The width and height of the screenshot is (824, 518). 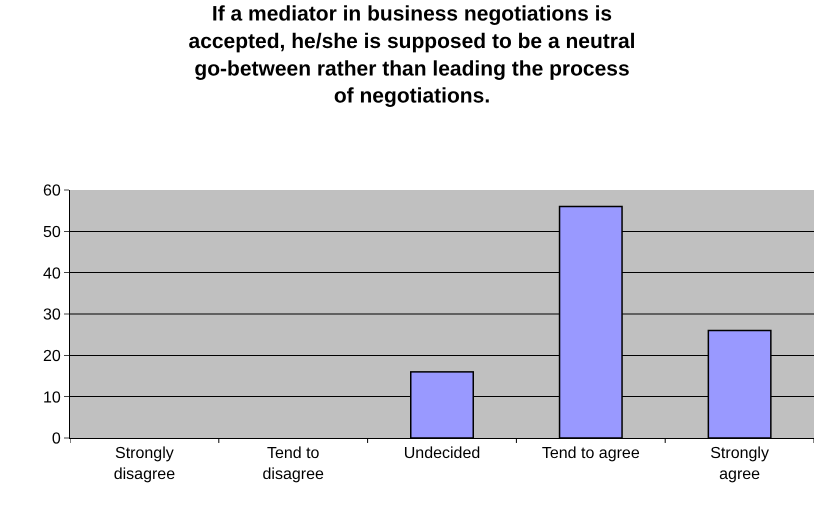 I want to click on y-tick-label: 40, so click(x=52, y=273).